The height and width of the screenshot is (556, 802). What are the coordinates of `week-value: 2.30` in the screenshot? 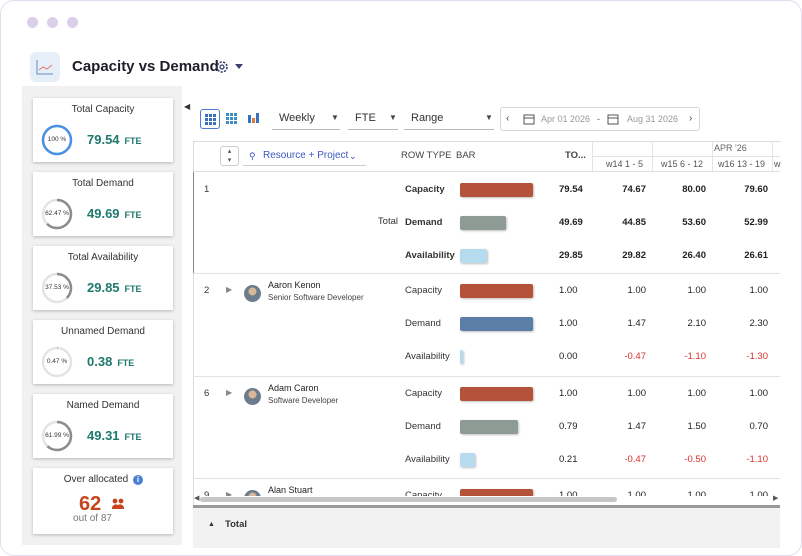 It's located at (759, 323).